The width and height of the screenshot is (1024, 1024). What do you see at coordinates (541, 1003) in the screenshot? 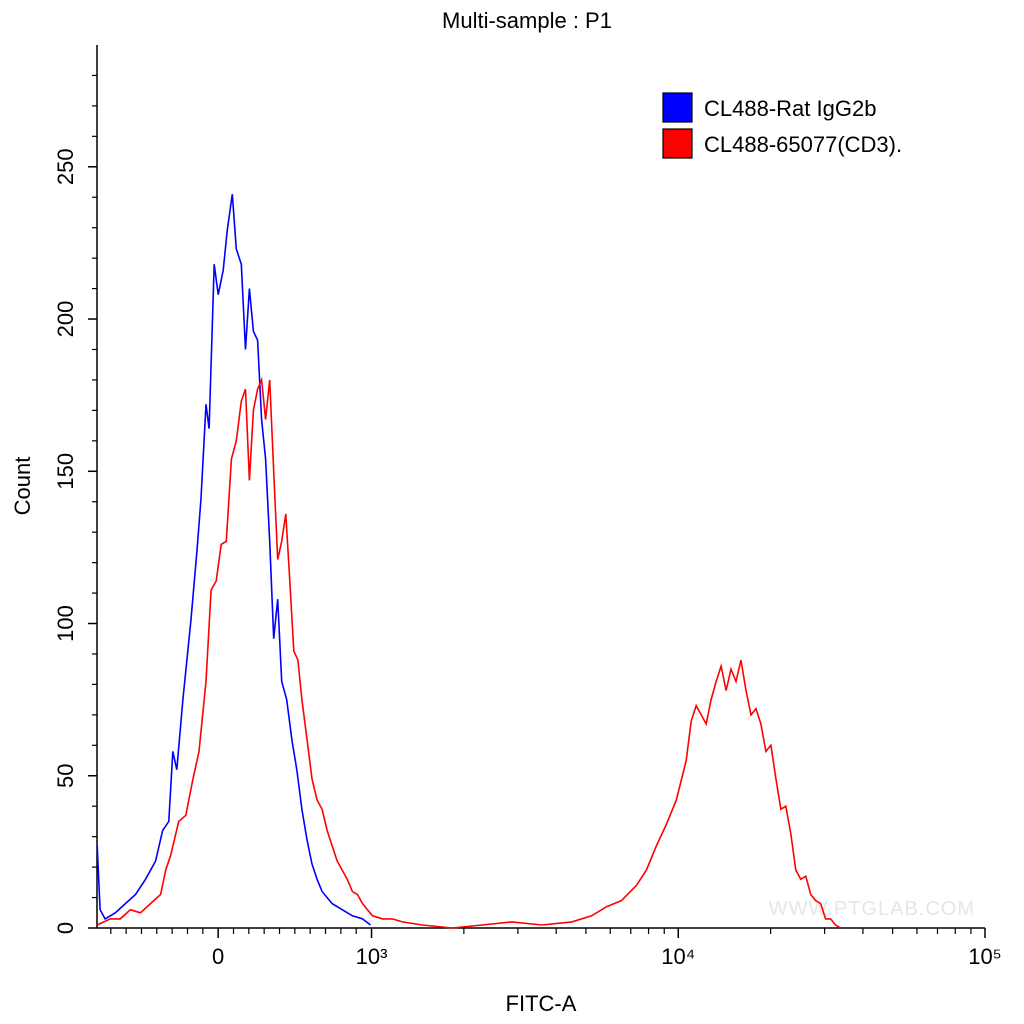
I see `x-axis-label: FITC-A` at bounding box center [541, 1003].